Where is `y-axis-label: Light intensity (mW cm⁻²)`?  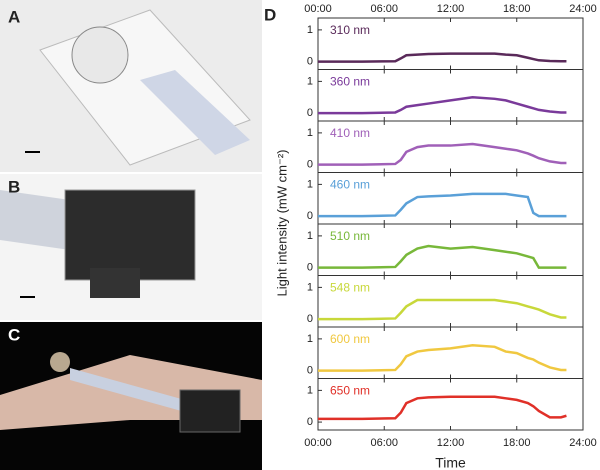
y-axis-label: Light intensity (mW cm⁻²) is located at coordinates (281, 223).